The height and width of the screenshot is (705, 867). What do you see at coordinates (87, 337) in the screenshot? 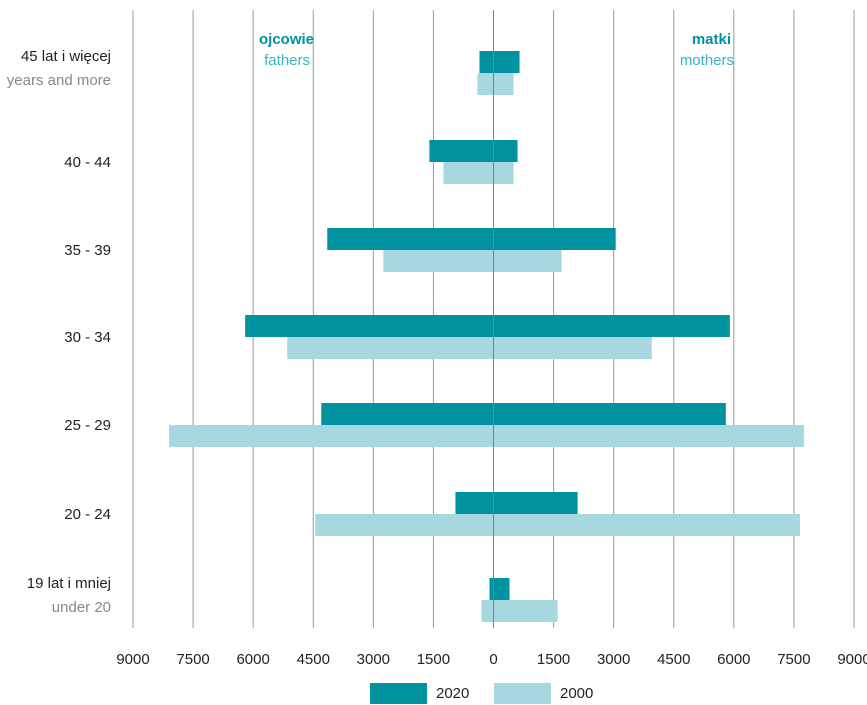
I see `category-label: 30 - 34` at bounding box center [87, 337].